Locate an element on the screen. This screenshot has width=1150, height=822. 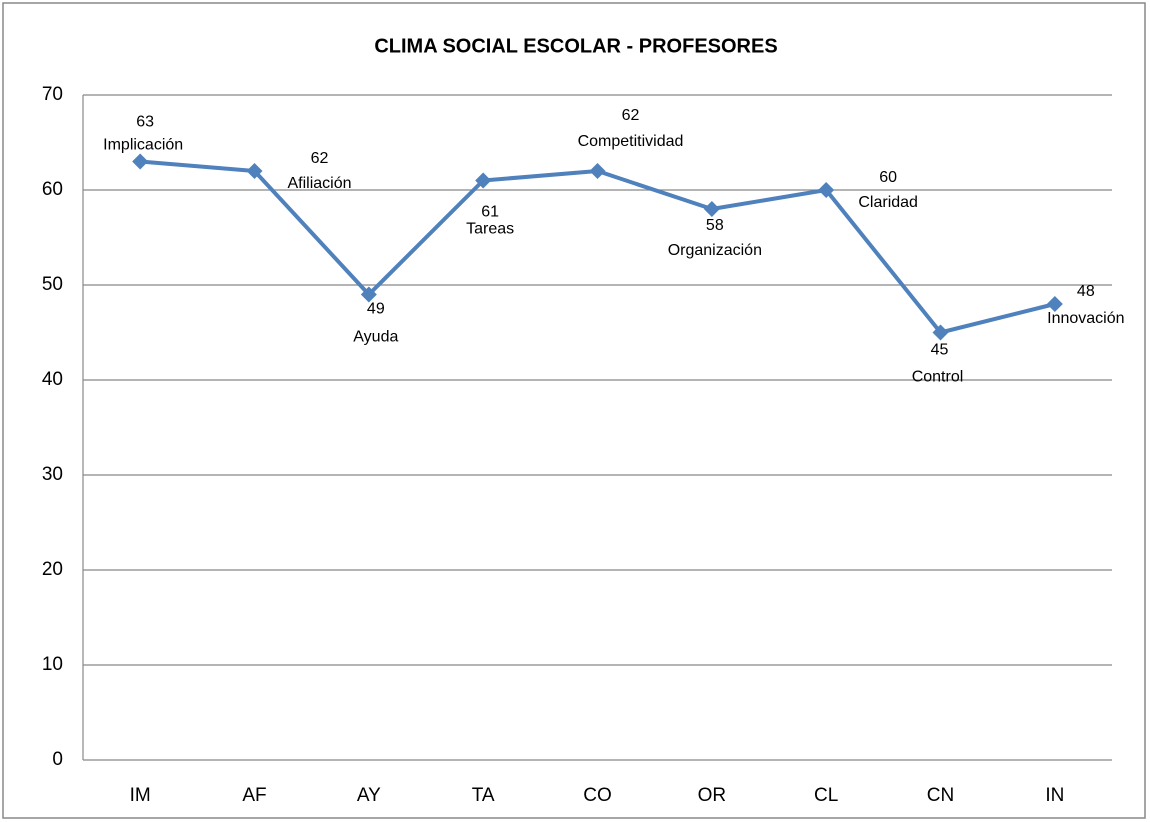
annotation: Tareas is located at coordinates (490, 229).